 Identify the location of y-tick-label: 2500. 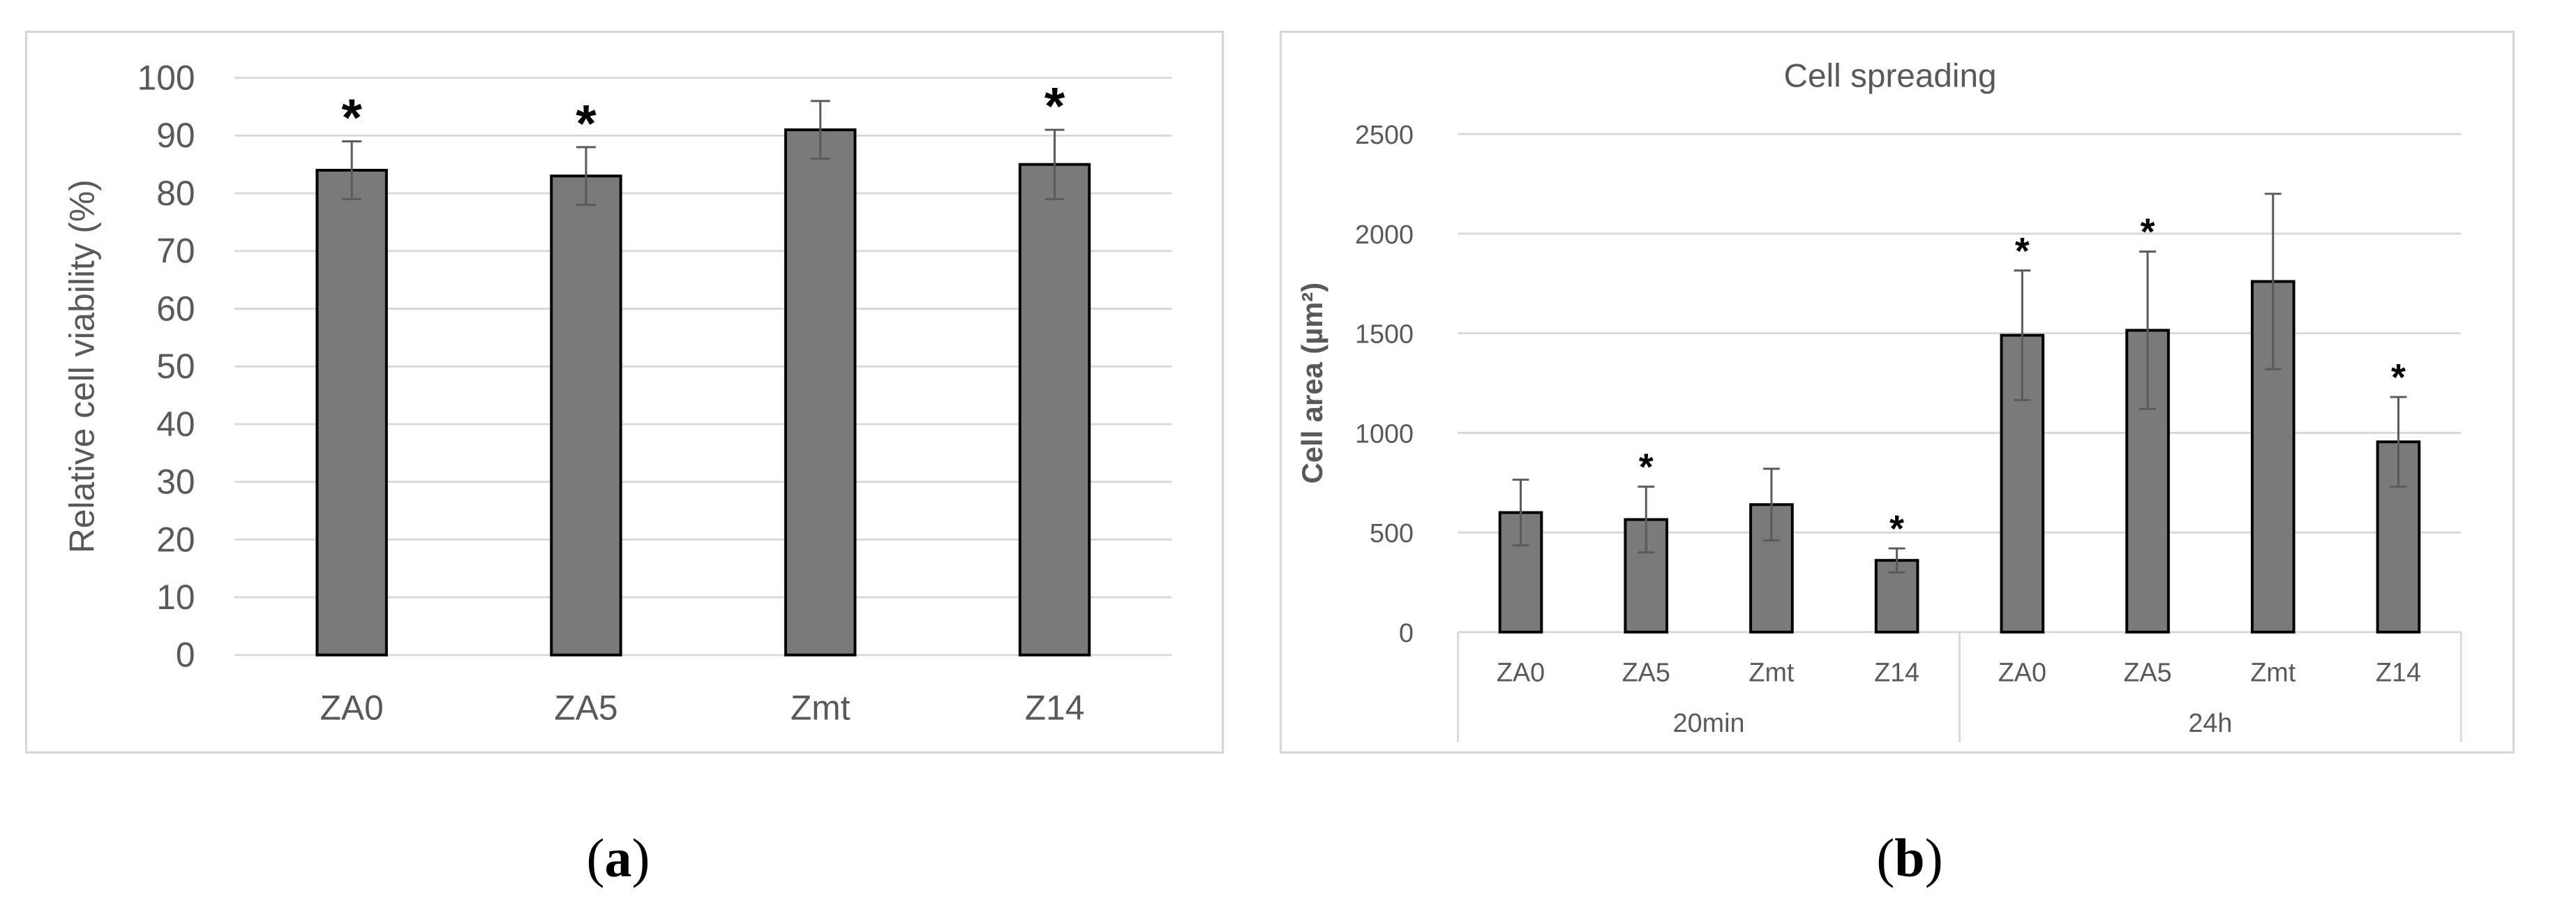
(1384, 135).